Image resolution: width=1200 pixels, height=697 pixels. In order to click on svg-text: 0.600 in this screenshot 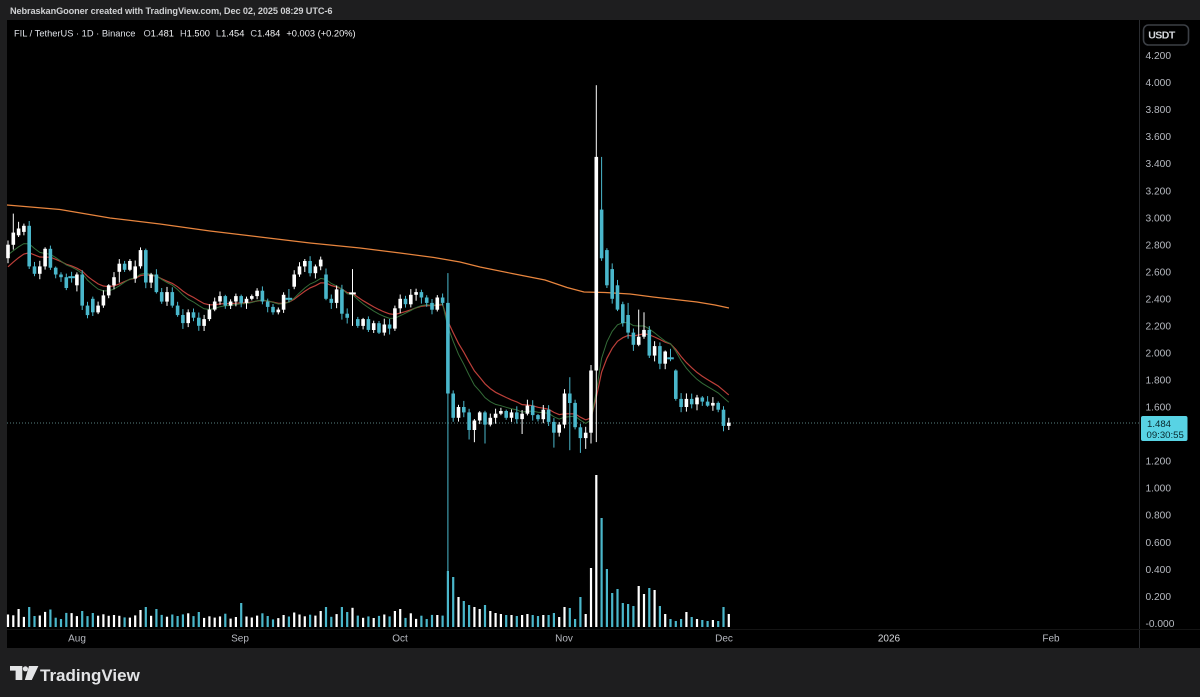, I will do `click(1159, 543)`.